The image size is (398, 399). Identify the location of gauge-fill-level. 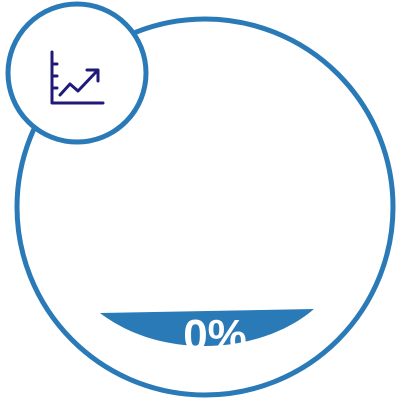
(207, 327).